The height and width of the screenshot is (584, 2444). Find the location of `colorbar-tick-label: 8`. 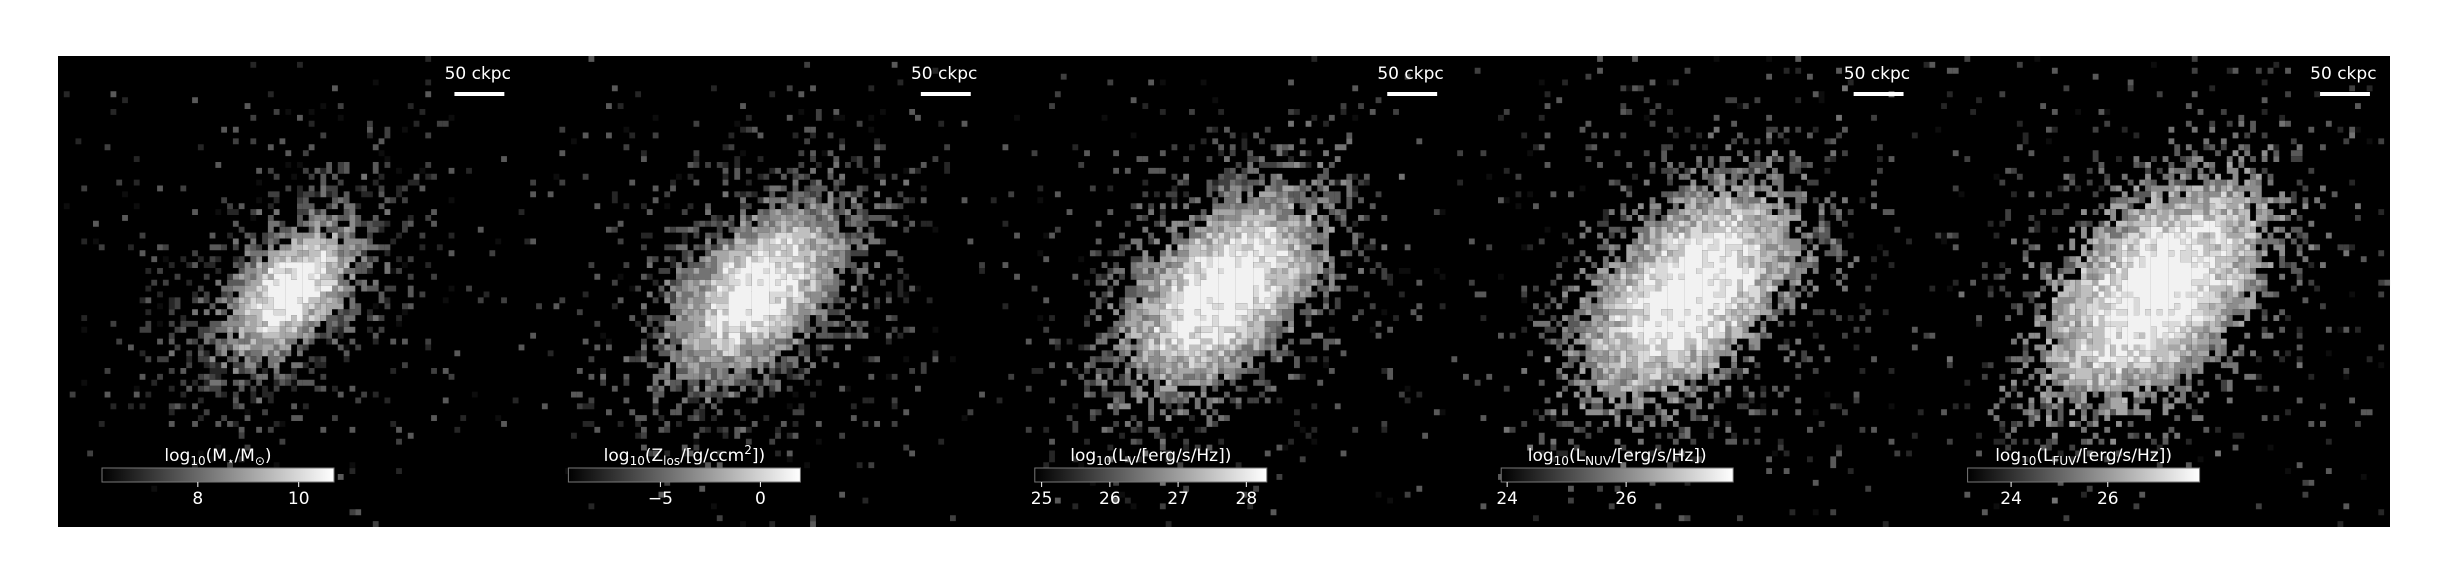

colorbar-tick-label: 8 is located at coordinates (197, 499).